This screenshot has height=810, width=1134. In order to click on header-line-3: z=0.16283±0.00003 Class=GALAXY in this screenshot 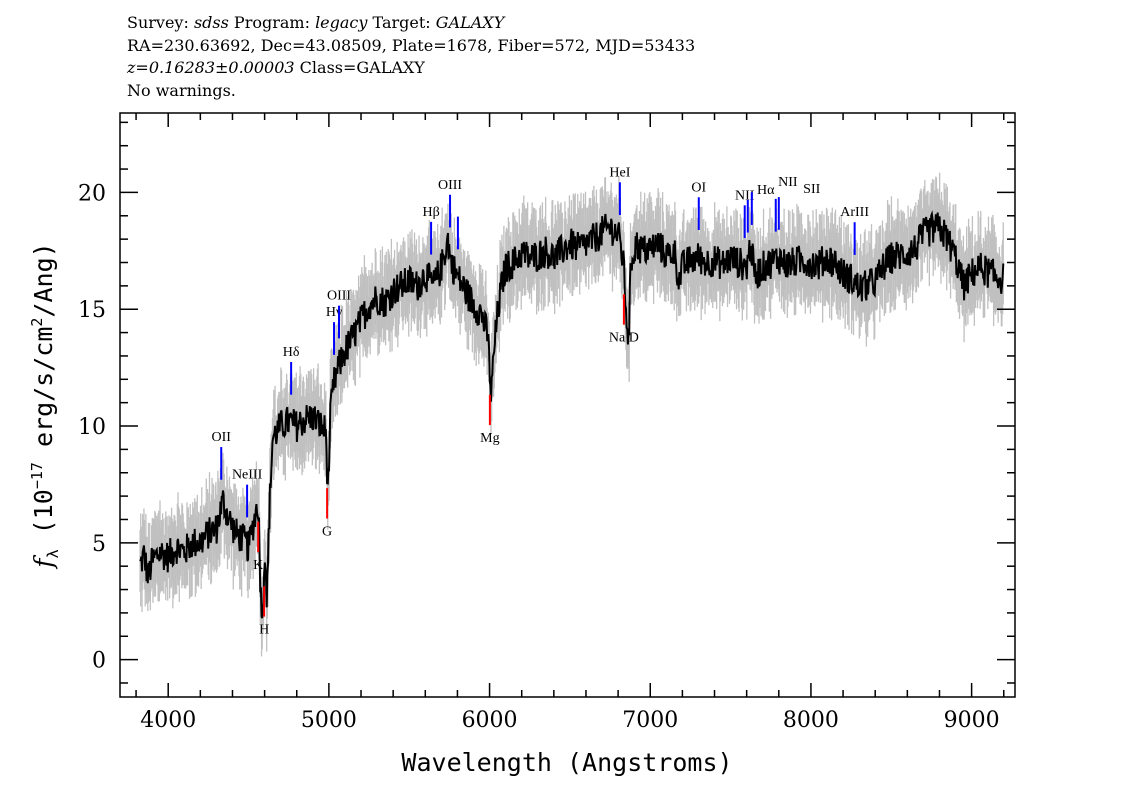, I will do `click(411, 68)`.